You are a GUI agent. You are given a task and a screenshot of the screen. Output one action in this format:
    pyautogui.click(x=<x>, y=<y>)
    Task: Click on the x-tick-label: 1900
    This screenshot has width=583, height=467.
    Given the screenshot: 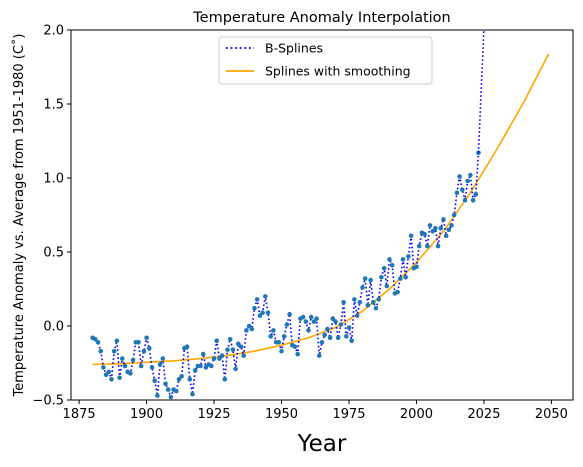 What is the action you would take?
    pyautogui.click(x=146, y=414)
    